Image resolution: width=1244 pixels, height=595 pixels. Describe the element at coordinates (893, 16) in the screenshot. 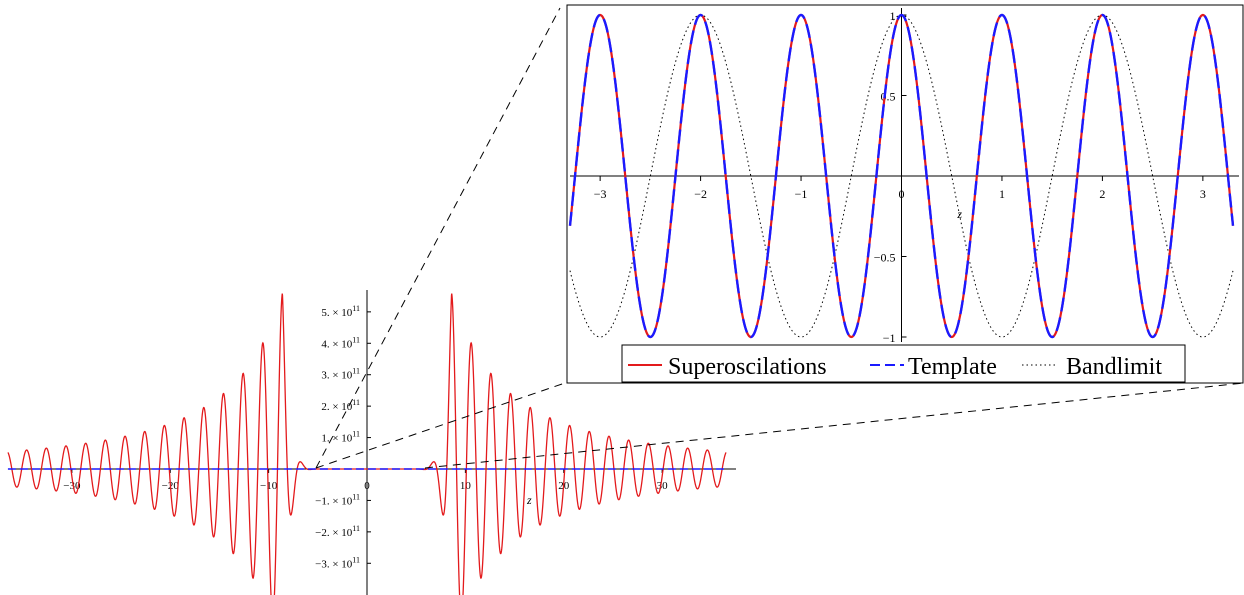

I see `inset-y-tick-label: 1` at that location.